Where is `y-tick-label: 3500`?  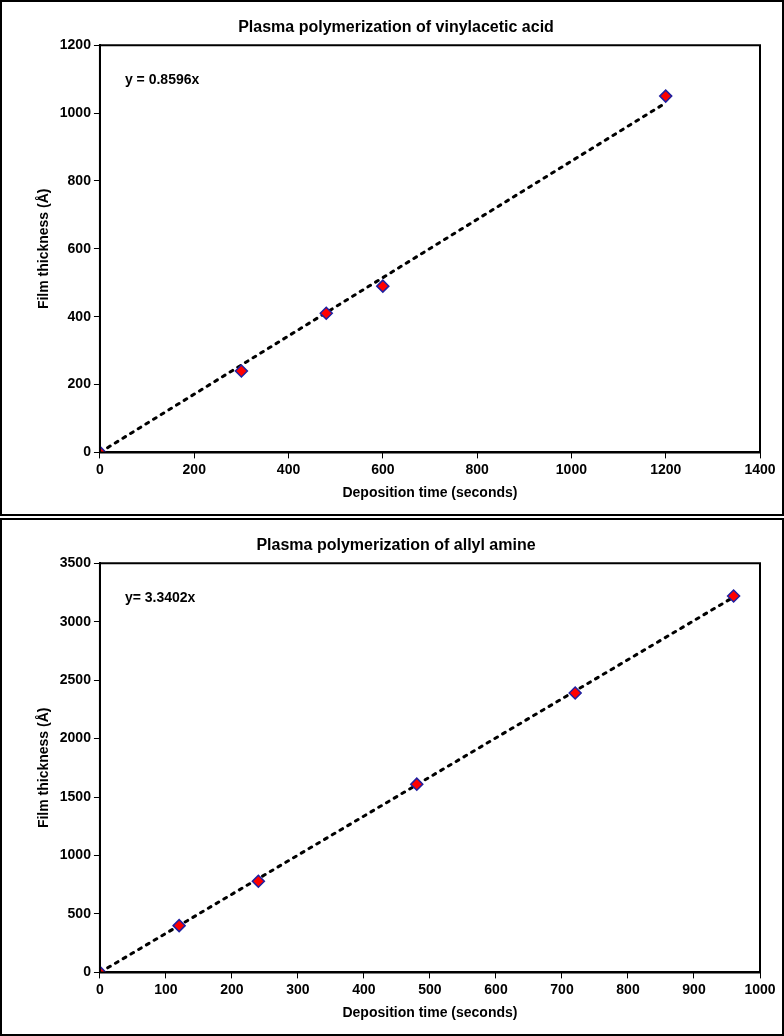 y-tick-label: 3500 is located at coordinates (75, 562).